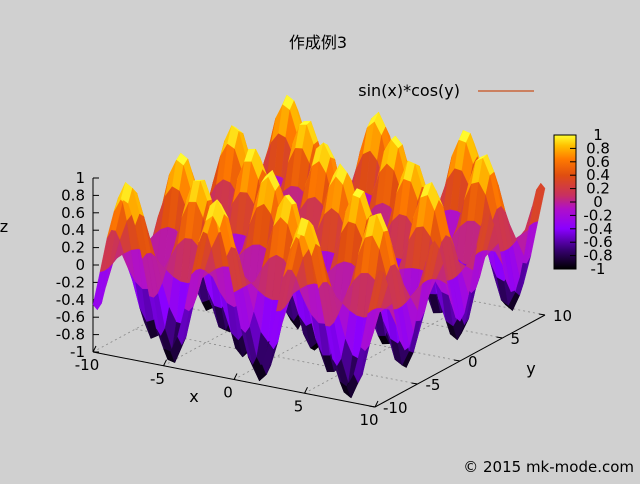  Describe the element at coordinates (395, 408) in the screenshot. I see `y-tick-label: -10` at that location.